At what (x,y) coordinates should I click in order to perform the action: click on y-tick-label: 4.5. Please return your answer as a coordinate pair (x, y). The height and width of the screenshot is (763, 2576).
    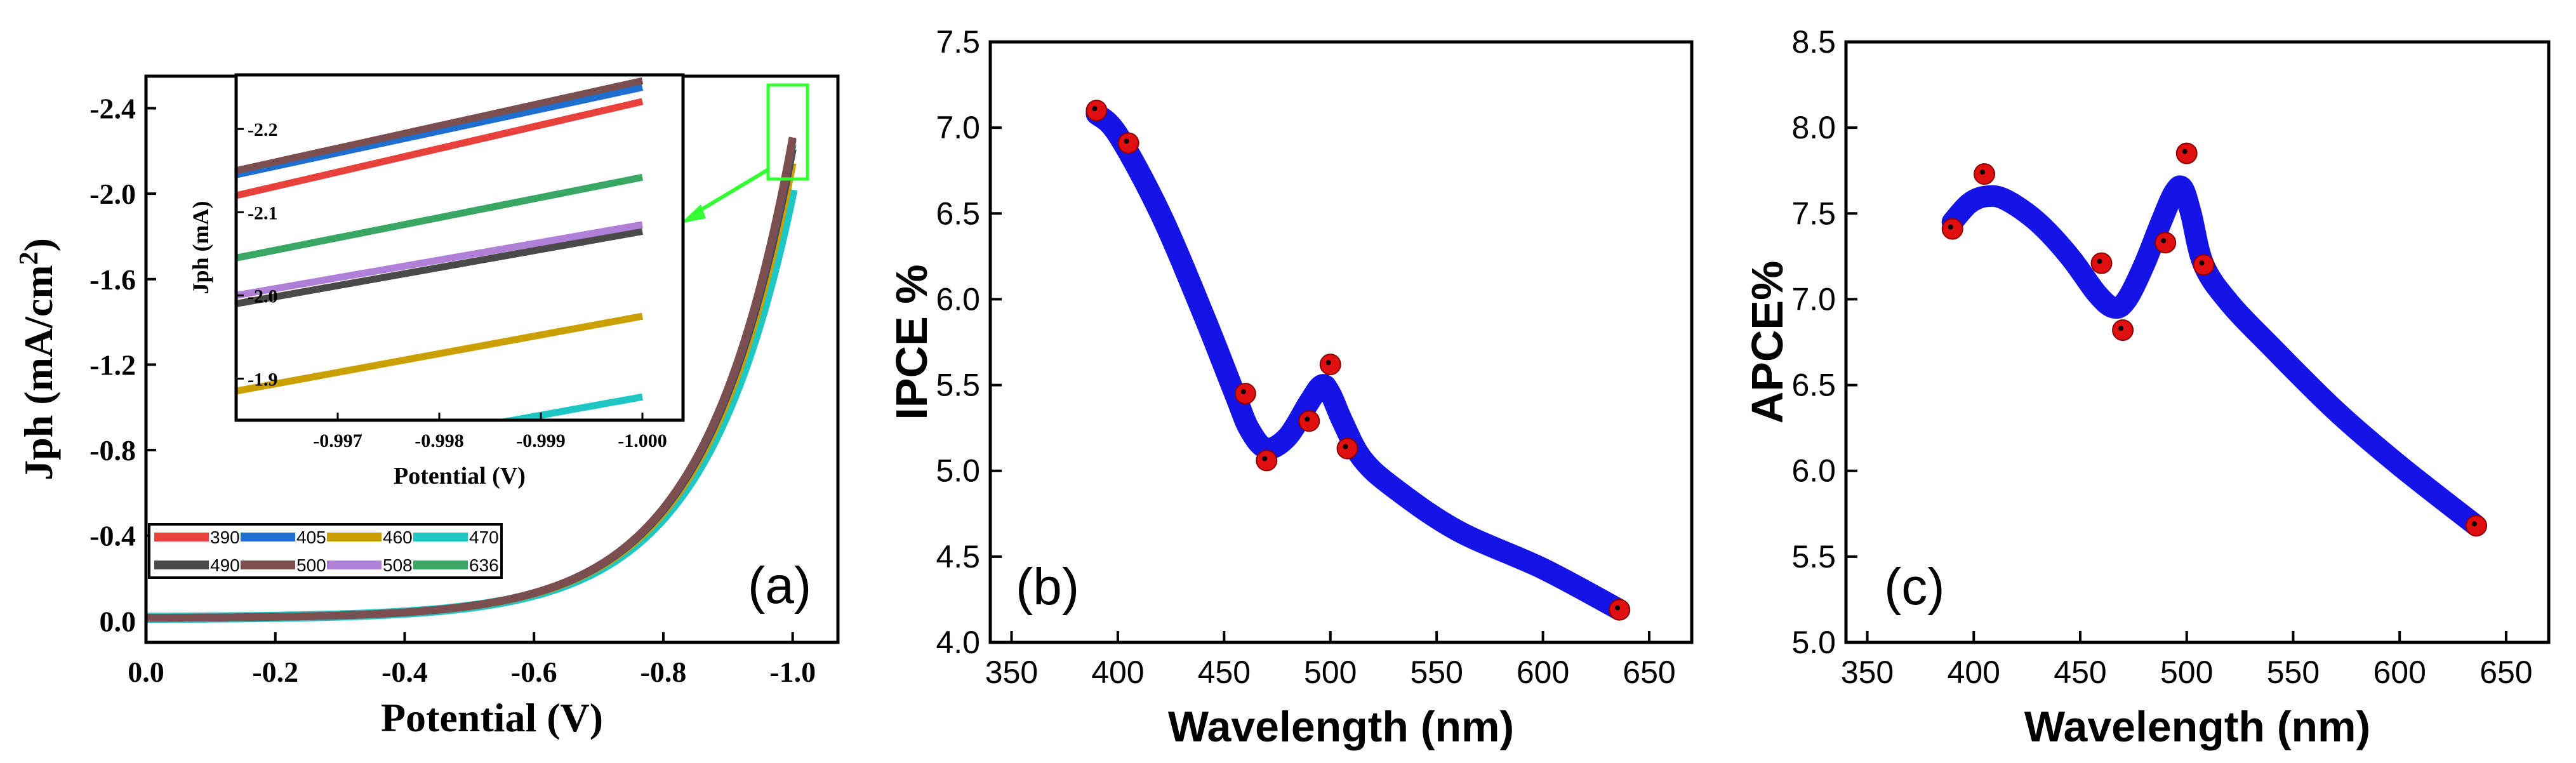
    Looking at the image, I should click on (958, 556).